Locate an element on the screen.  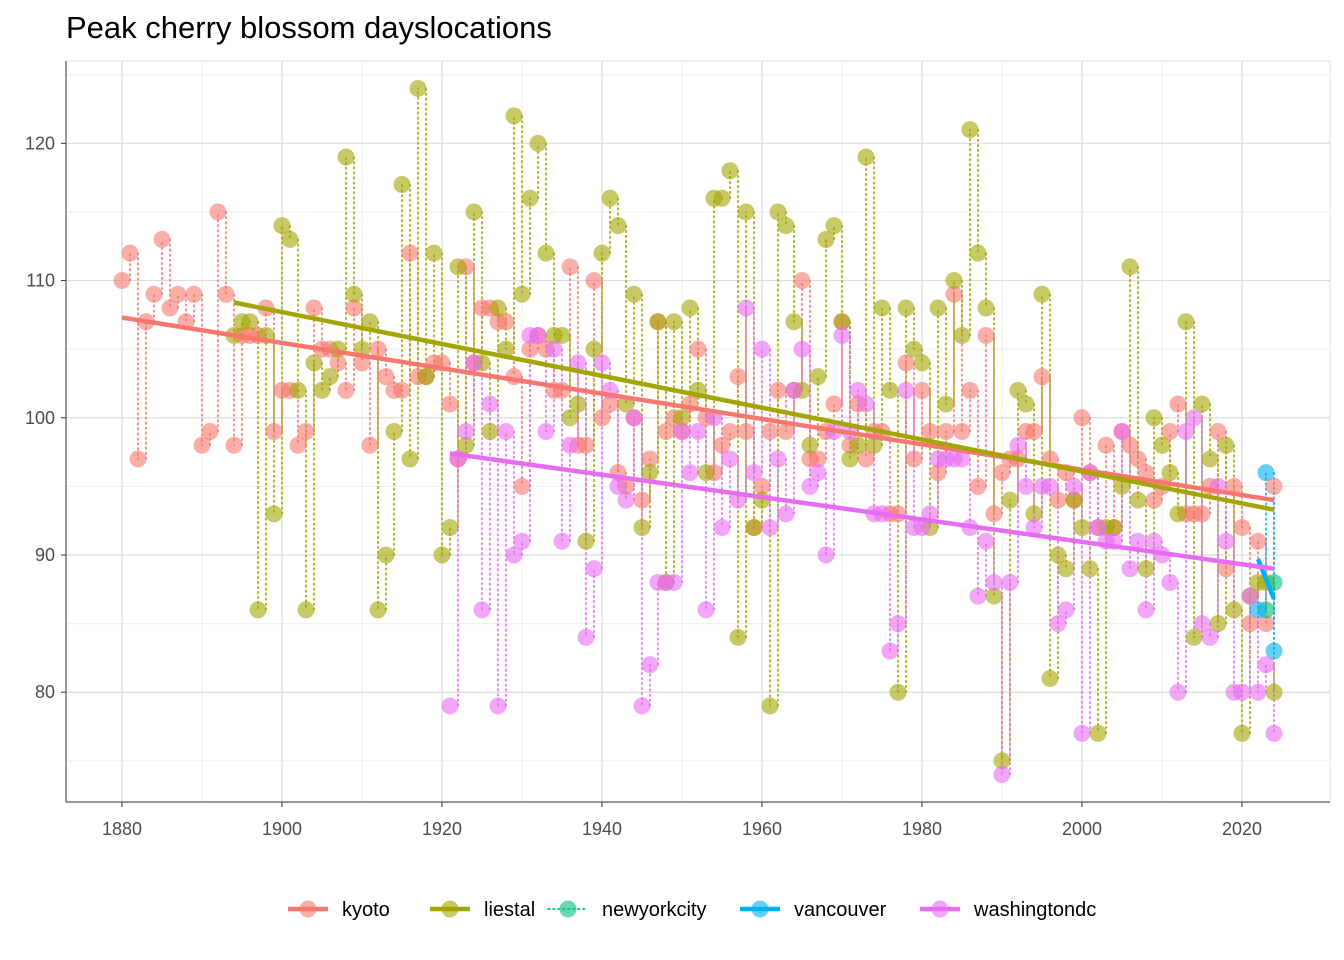
y-tick-label: 120 is located at coordinates (40, 143).